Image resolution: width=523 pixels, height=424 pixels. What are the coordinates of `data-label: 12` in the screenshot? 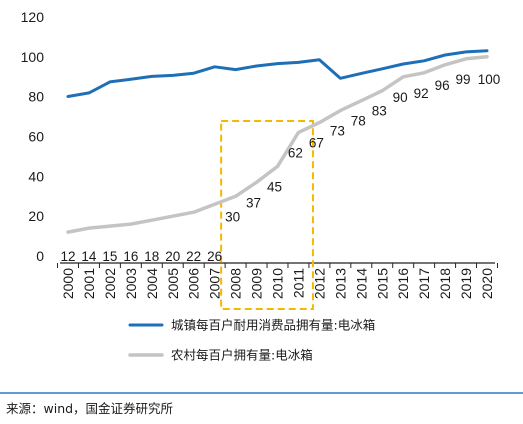 It's located at (67, 256).